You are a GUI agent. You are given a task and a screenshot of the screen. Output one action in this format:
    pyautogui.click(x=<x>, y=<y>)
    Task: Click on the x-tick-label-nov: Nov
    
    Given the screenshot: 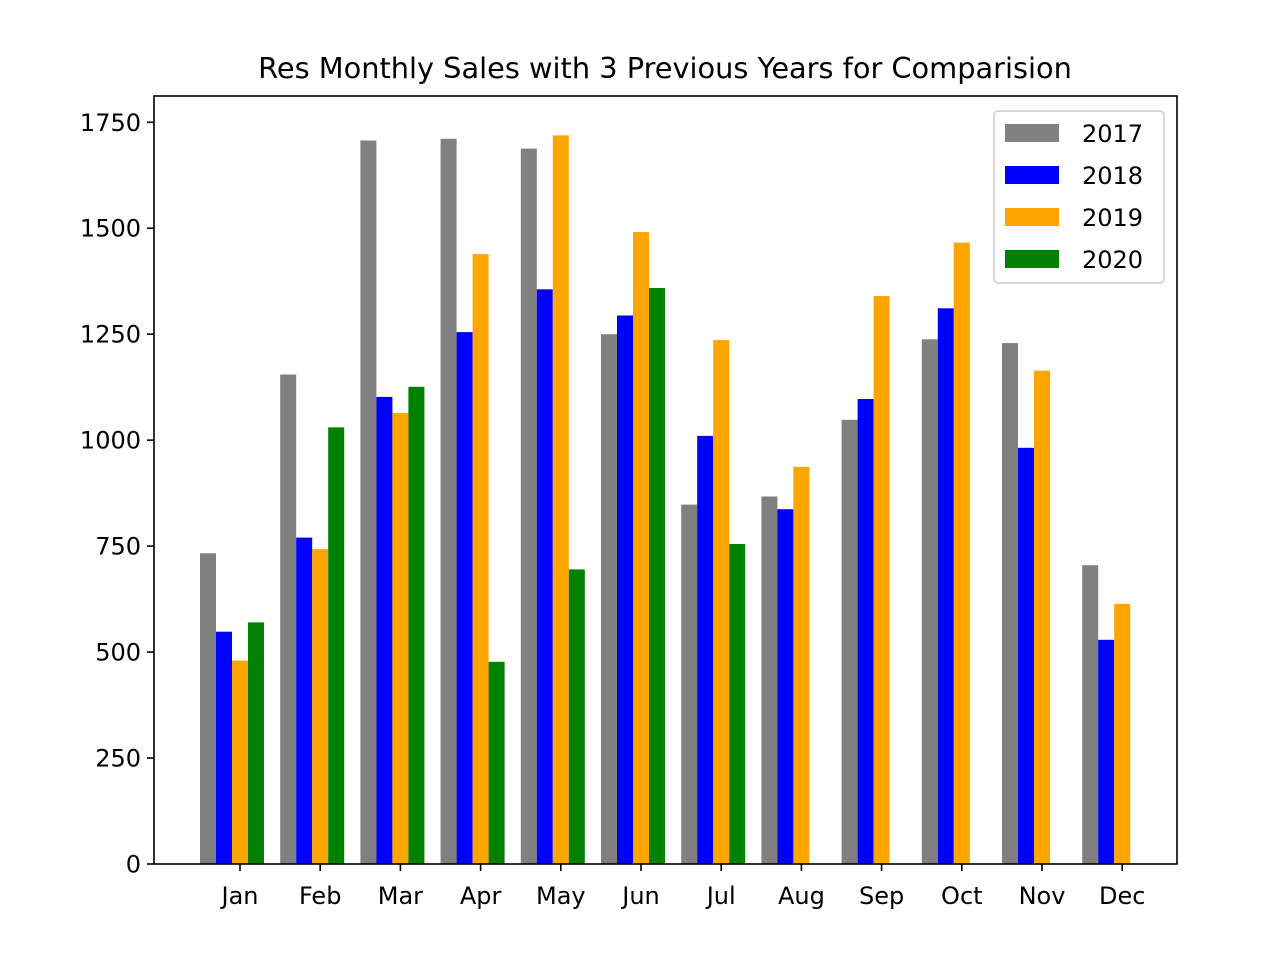 What is the action you would take?
    pyautogui.click(x=1042, y=896)
    